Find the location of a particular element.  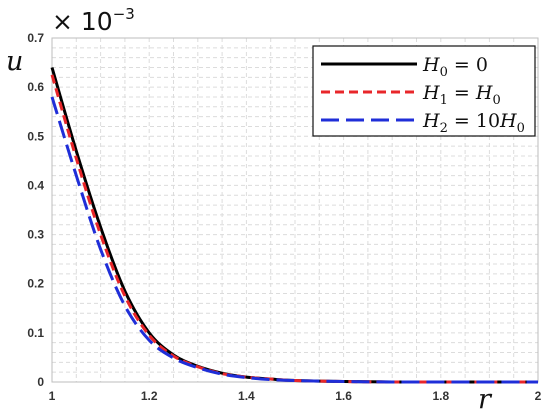

x-tick-label: 2 is located at coordinates (538, 396).